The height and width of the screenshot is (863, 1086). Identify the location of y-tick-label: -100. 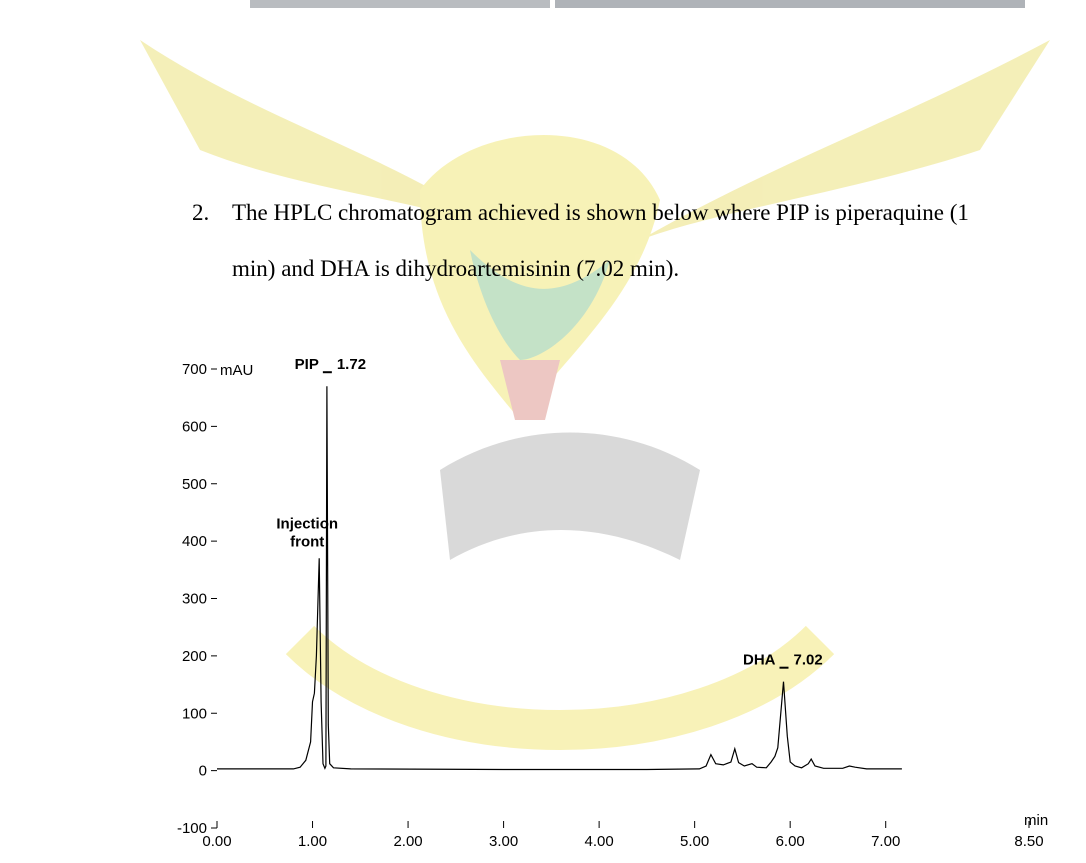
(192, 828).